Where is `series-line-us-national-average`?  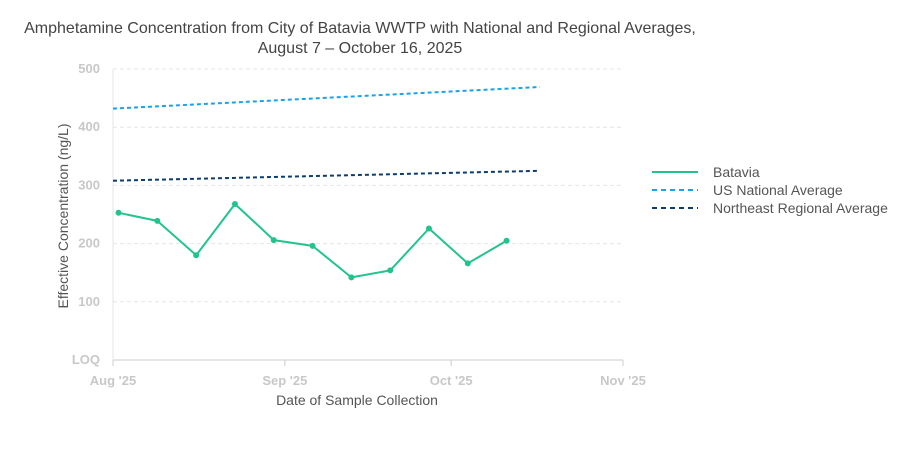 series-line-us-national-average is located at coordinates (326, 98).